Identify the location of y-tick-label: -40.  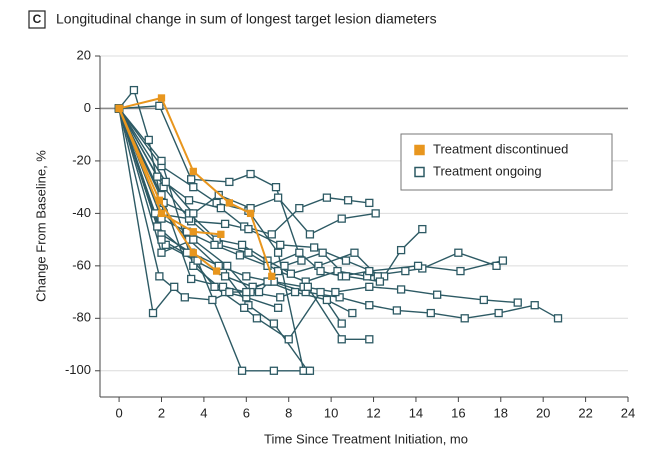
(81, 212).